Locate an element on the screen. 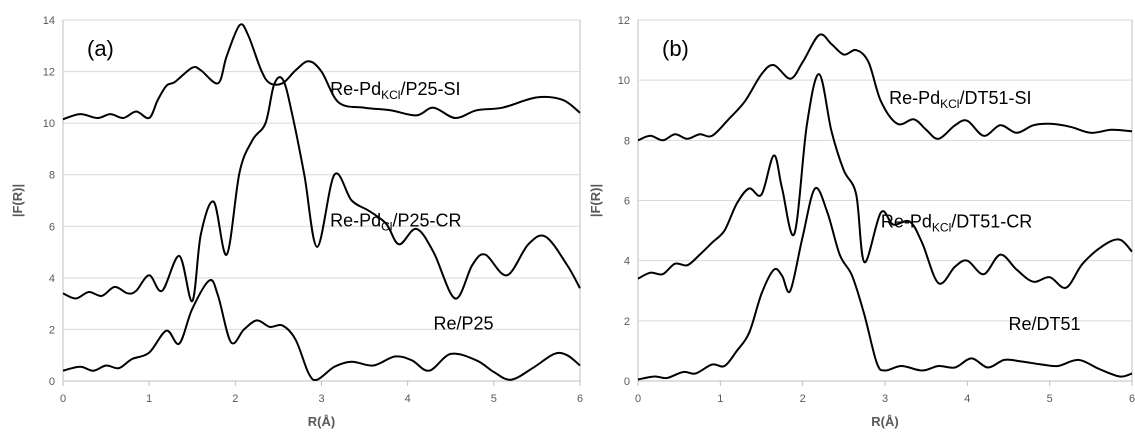 Image resolution: width=1135 pixels, height=437 pixels. panel-label: (b) is located at coordinates (675, 48).